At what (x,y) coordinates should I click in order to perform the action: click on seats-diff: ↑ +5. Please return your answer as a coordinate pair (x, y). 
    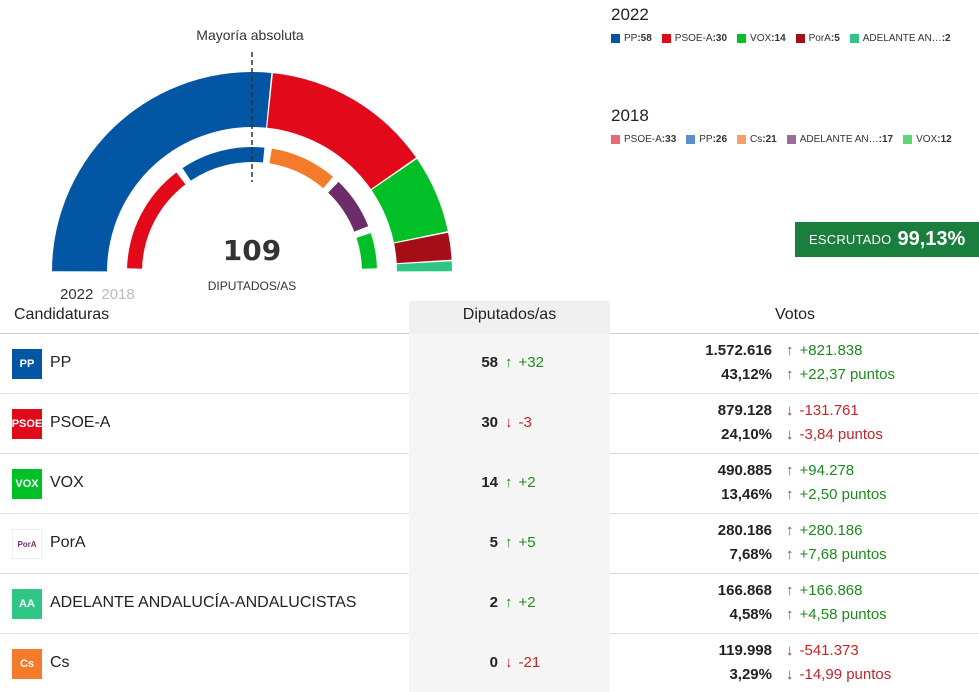
    Looking at the image, I should click on (520, 542).